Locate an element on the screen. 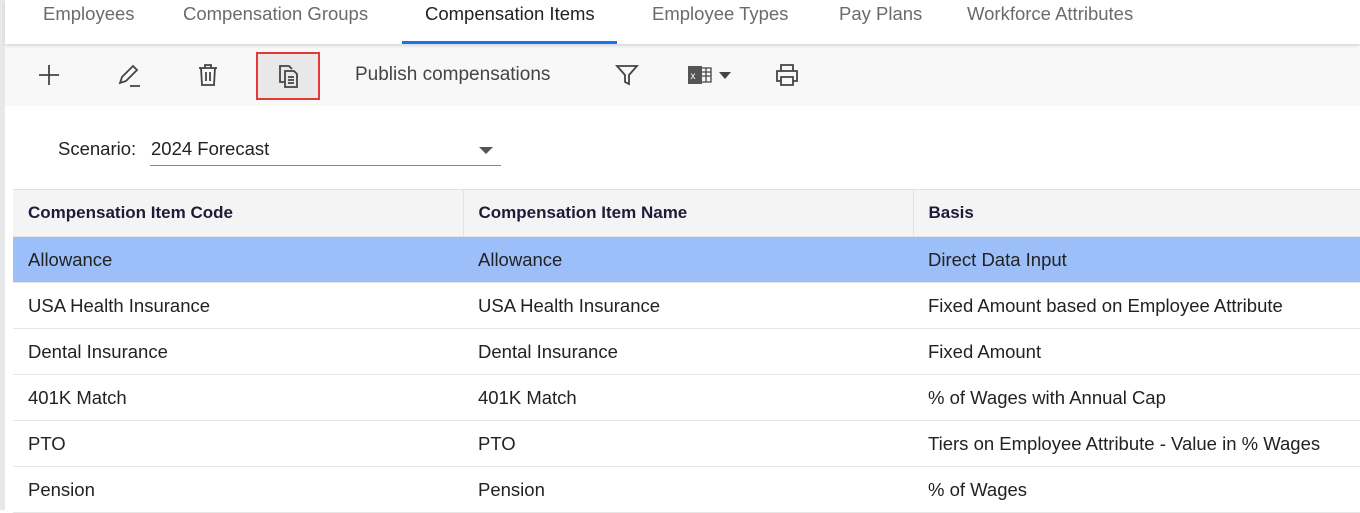 The height and width of the screenshot is (513, 1360). filter-button is located at coordinates (627, 75).